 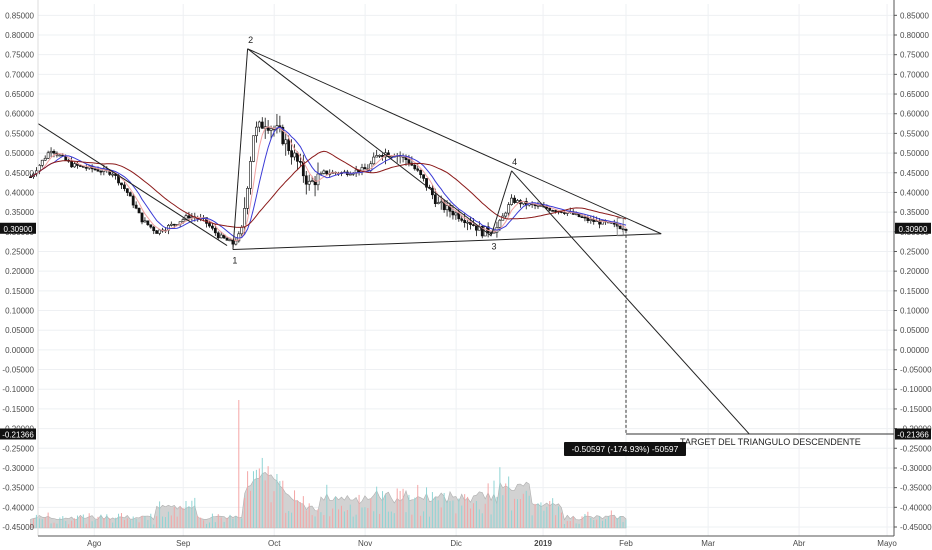 What do you see at coordinates (19, 74) in the screenshot?
I see `y-tick-left: 0.70000` at bounding box center [19, 74].